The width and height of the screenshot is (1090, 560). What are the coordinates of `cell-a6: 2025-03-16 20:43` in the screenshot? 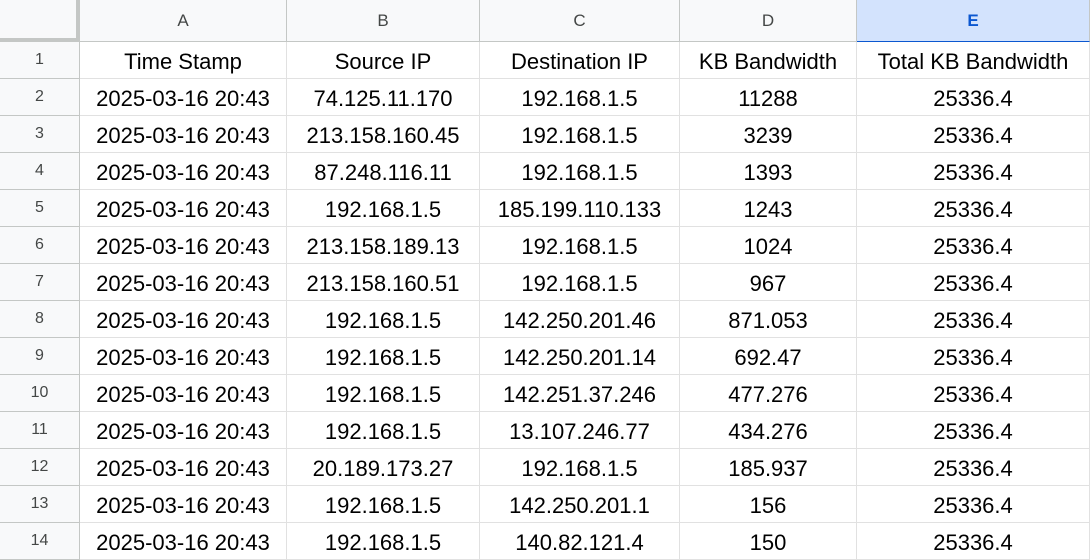 It's located at (183, 245).